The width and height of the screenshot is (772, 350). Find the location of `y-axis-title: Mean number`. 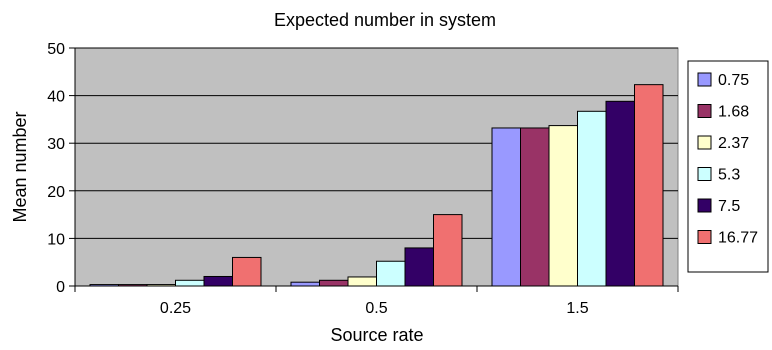

y-axis-title: Mean number is located at coordinates (20, 166).